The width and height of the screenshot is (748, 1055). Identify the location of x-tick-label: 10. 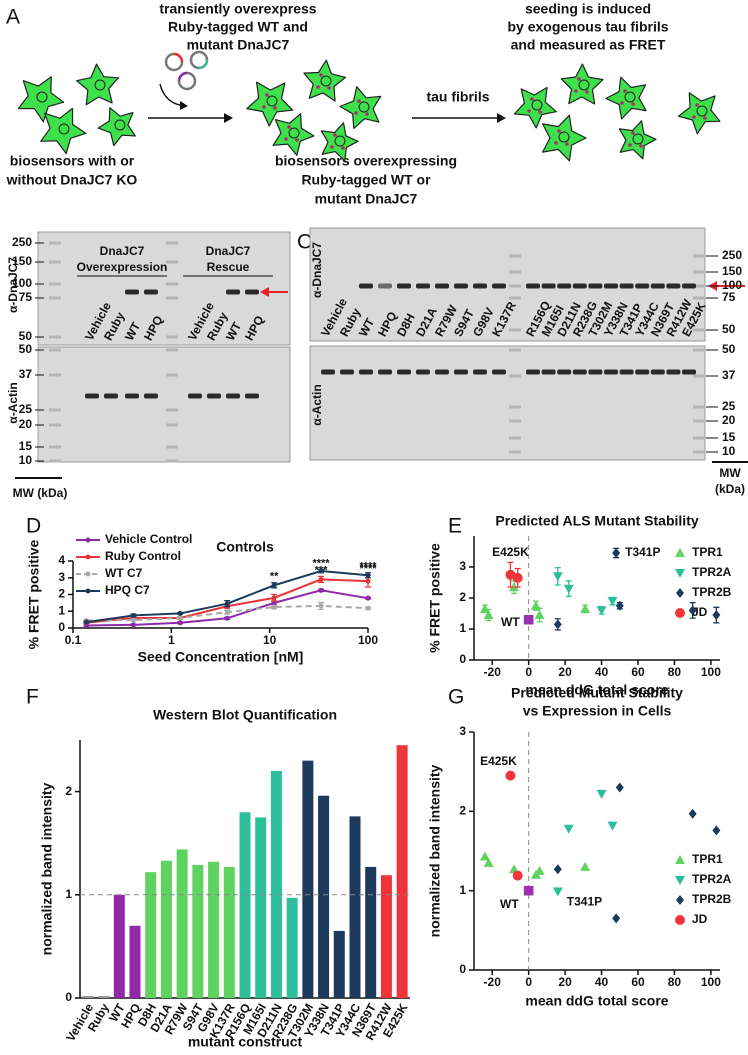
(270, 640).